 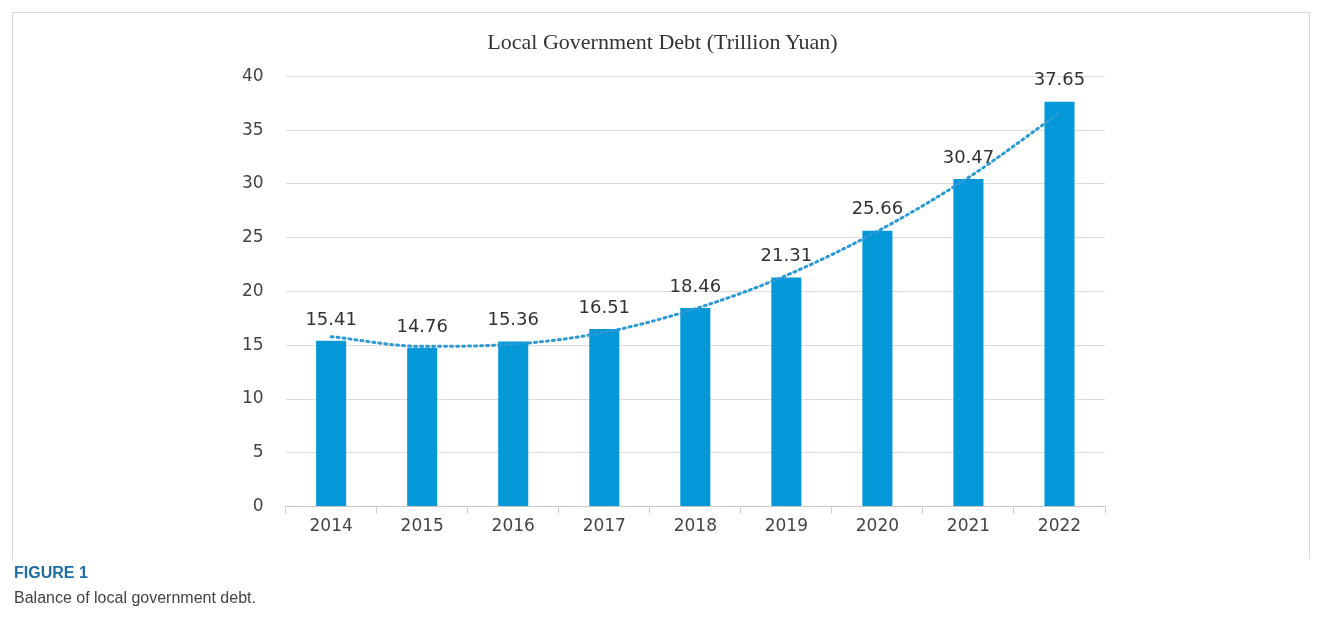 What do you see at coordinates (695, 525) in the screenshot?
I see `x-tick-label: 2018` at bounding box center [695, 525].